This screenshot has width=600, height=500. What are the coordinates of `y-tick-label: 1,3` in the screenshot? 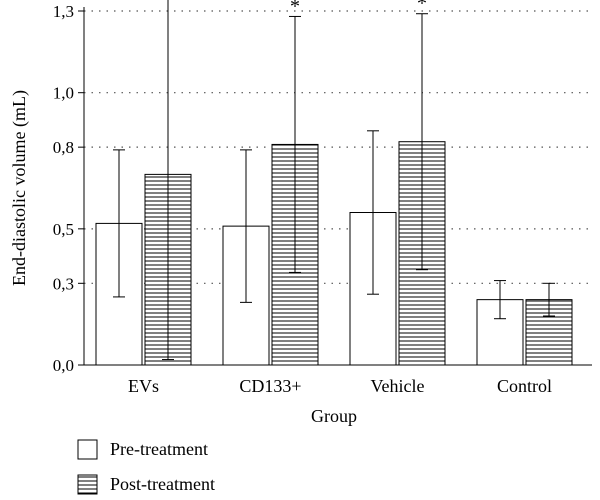 It's located at (63, 11).